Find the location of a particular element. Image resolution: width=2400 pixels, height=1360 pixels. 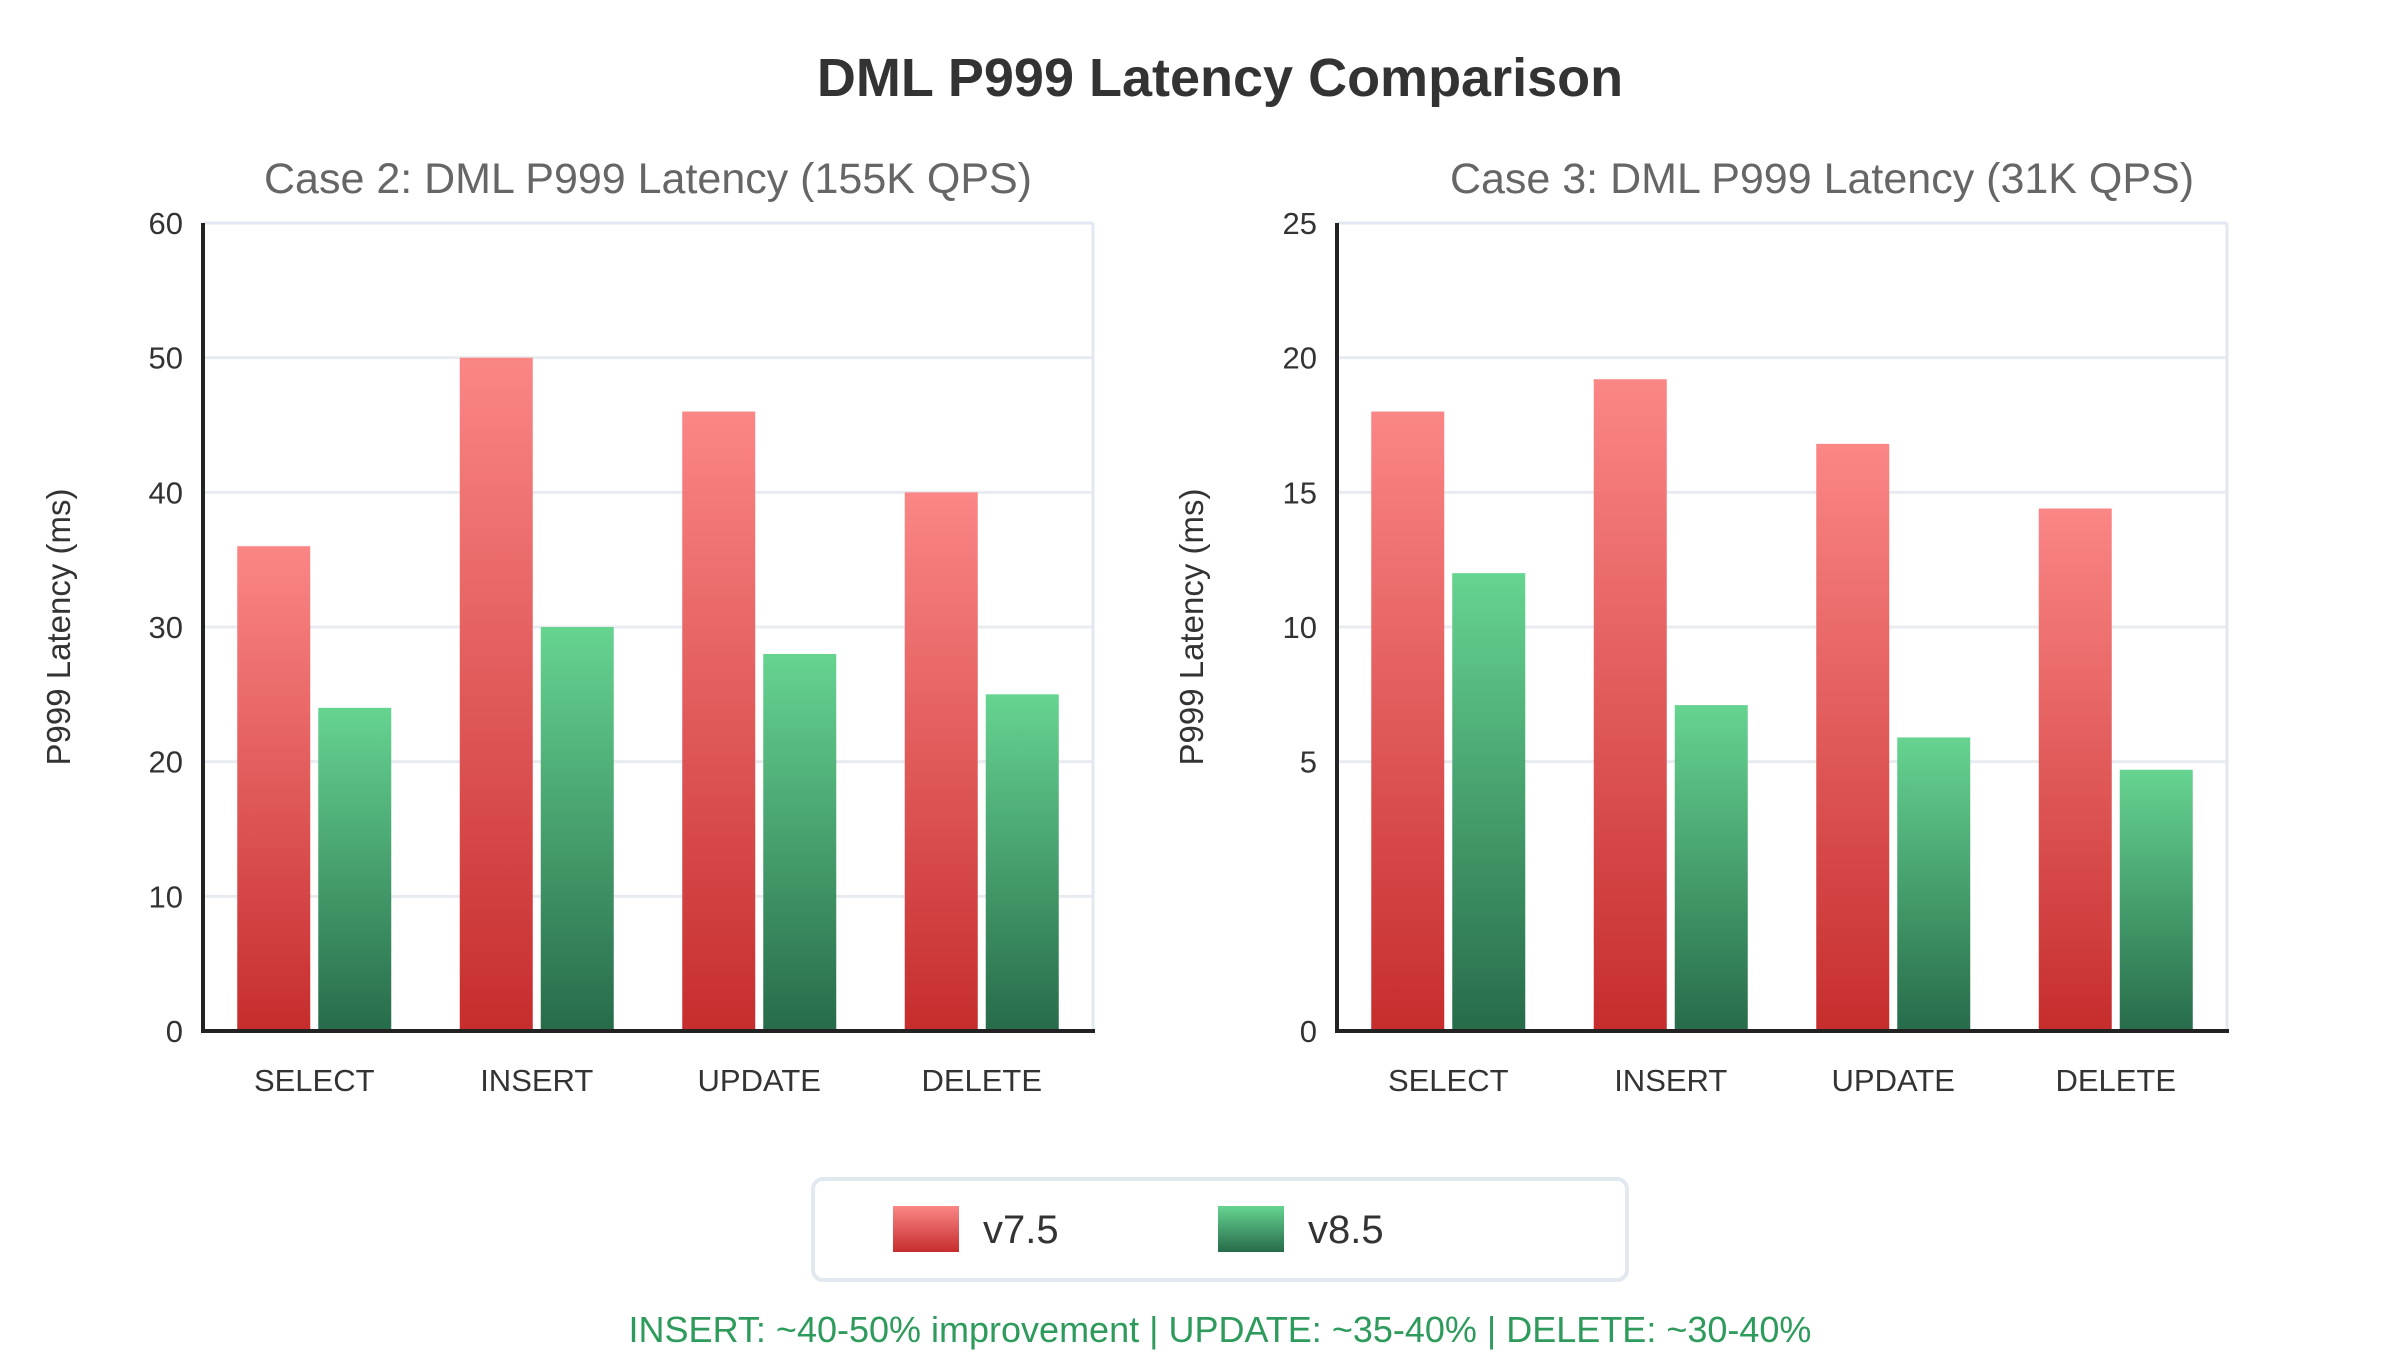

y-tick-label: 50 is located at coordinates (166, 358).